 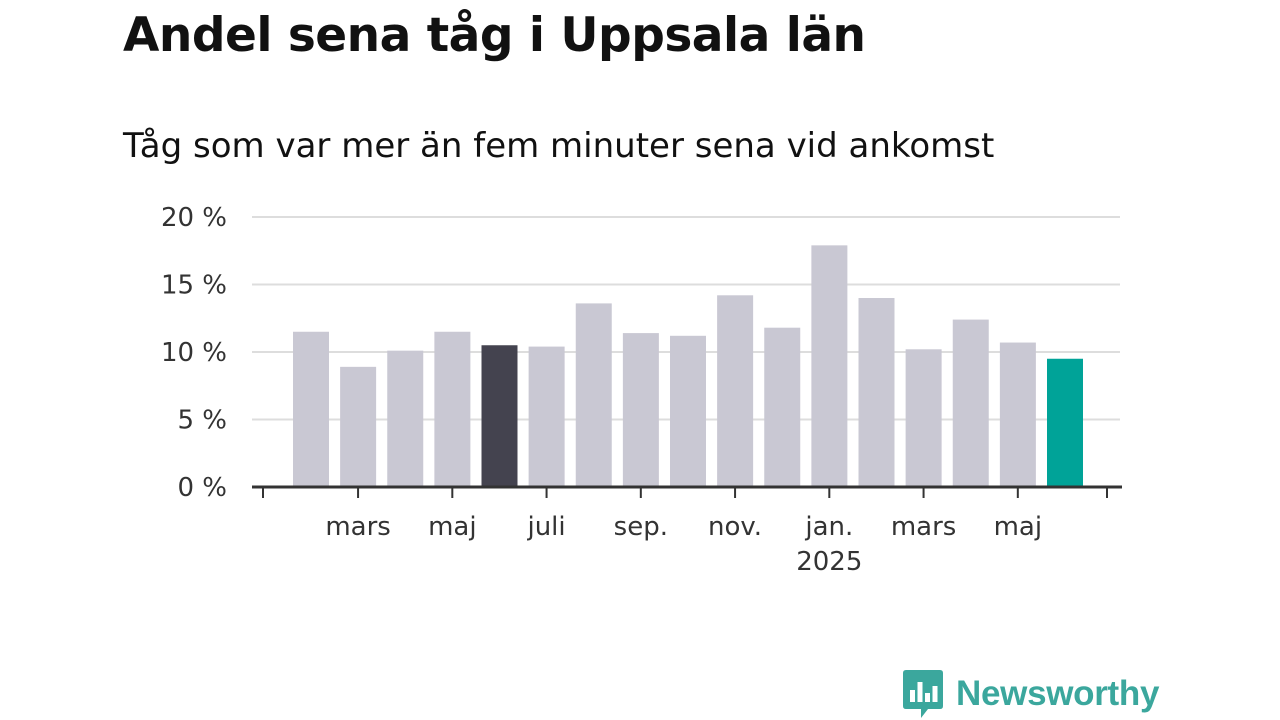 I want to click on chart-title: Andel sena tåg i Uppsala län, so click(x=494, y=35).